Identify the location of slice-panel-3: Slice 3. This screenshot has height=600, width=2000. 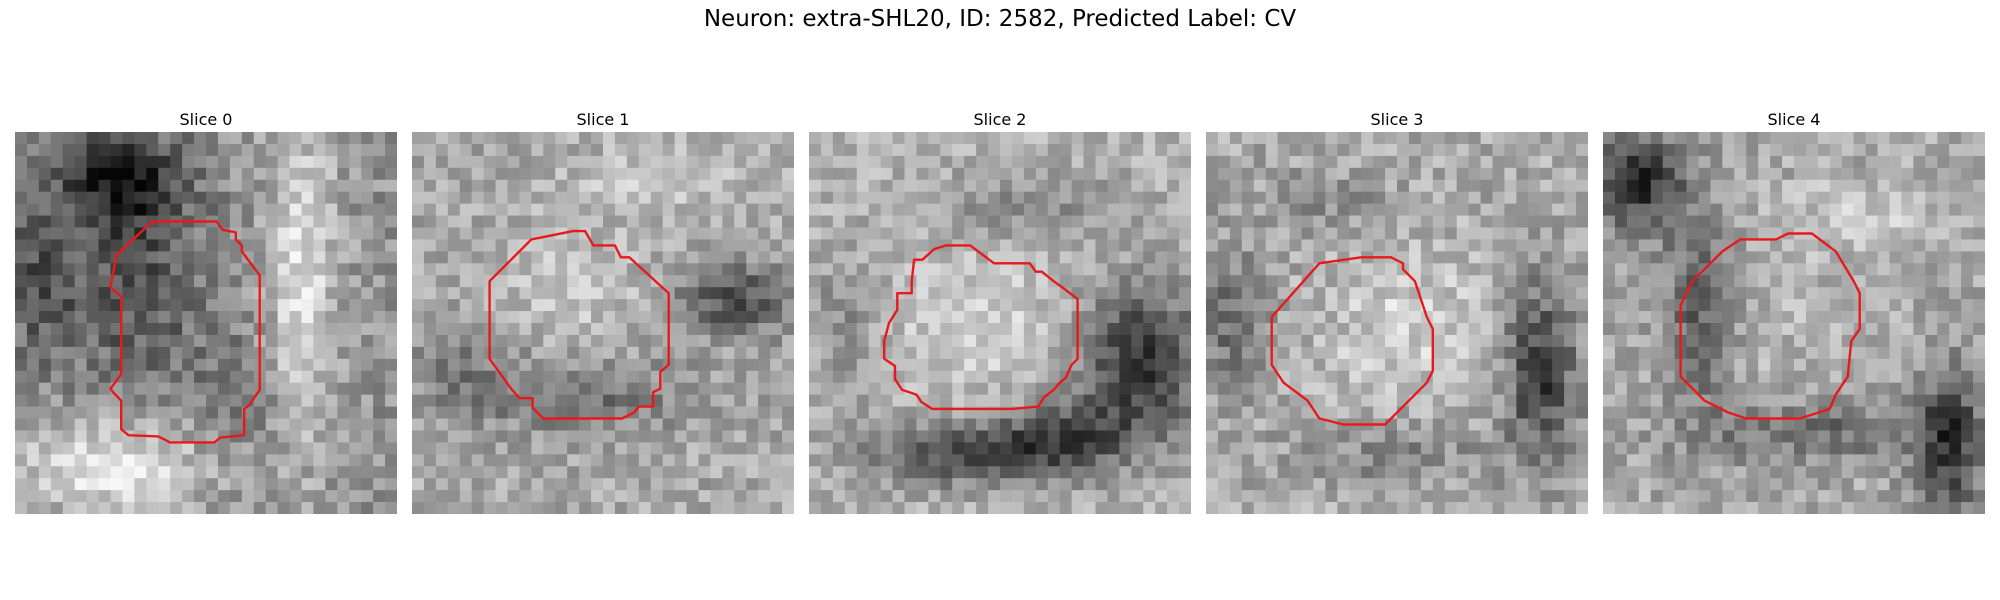
(1397, 311).